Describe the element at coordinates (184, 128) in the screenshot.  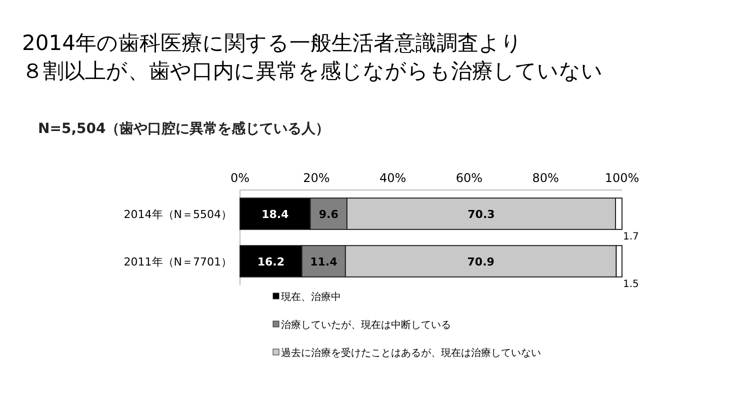
I see `text: N=5,504（歯や口腔に異常を感じている人）` at that location.